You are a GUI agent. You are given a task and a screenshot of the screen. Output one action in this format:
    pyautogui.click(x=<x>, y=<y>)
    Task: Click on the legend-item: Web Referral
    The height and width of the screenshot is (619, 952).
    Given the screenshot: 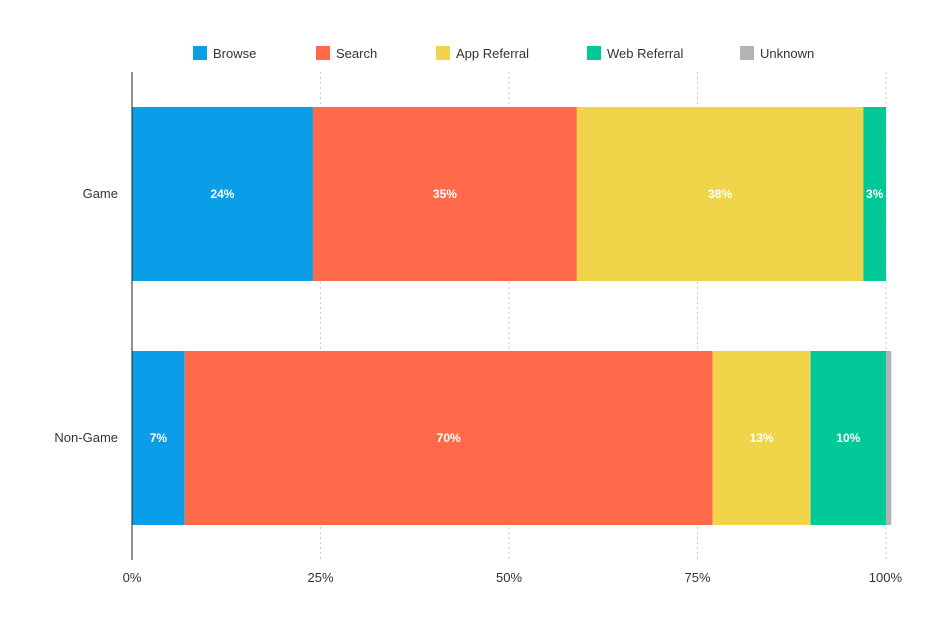 What is the action you would take?
    pyautogui.click(x=635, y=53)
    